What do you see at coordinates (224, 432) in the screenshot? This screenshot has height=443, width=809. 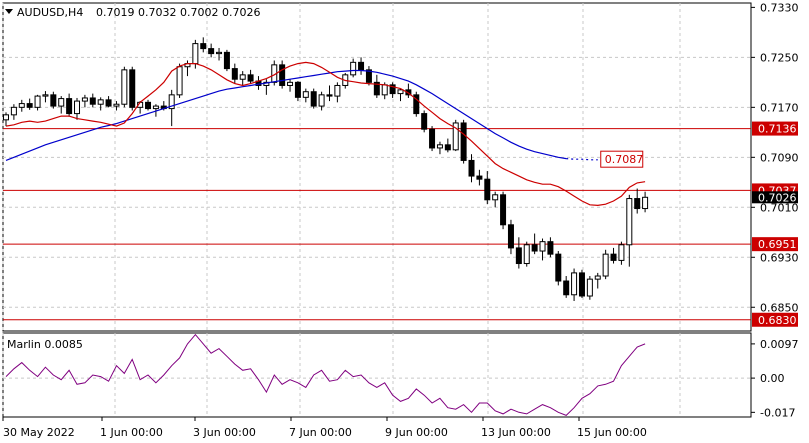 I see `time-tick-label: 3 Jun 00:00` at bounding box center [224, 432].